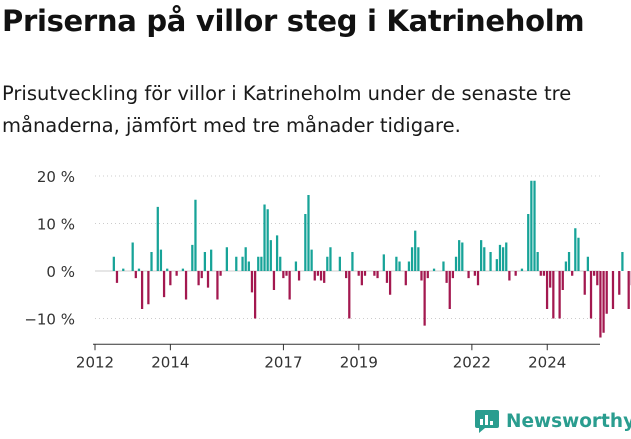 This screenshot has height=439, width=631. What do you see at coordinates (293, 21) in the screenshot?
I see `chart-title: Priserna på villor steg i Katrineholm` at bounding box center [293, 21].